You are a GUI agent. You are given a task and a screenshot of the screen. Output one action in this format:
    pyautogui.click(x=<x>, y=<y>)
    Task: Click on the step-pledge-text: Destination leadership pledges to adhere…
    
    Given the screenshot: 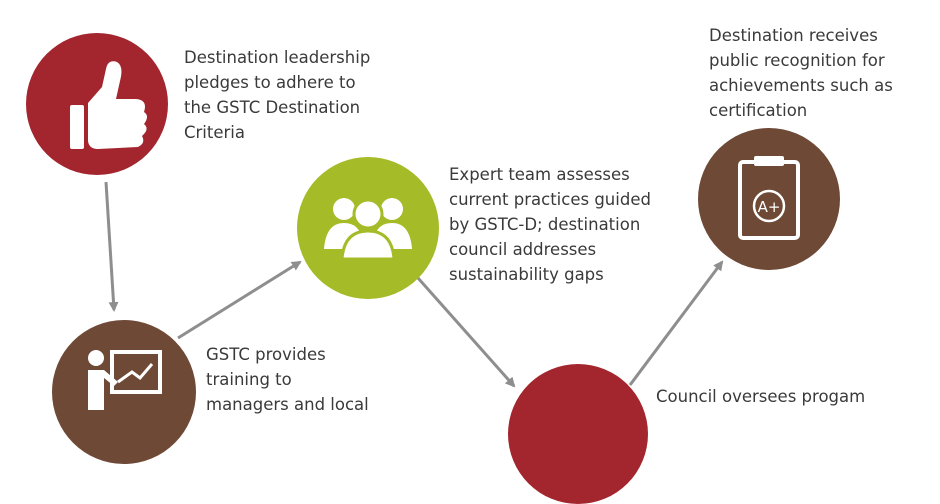 What is the action you would take?
    pyautogui.click(x=277, y=95)
    